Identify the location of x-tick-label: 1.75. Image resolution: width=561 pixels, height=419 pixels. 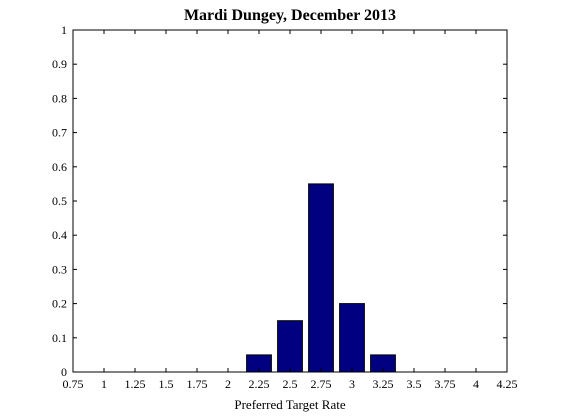
(197, 384).